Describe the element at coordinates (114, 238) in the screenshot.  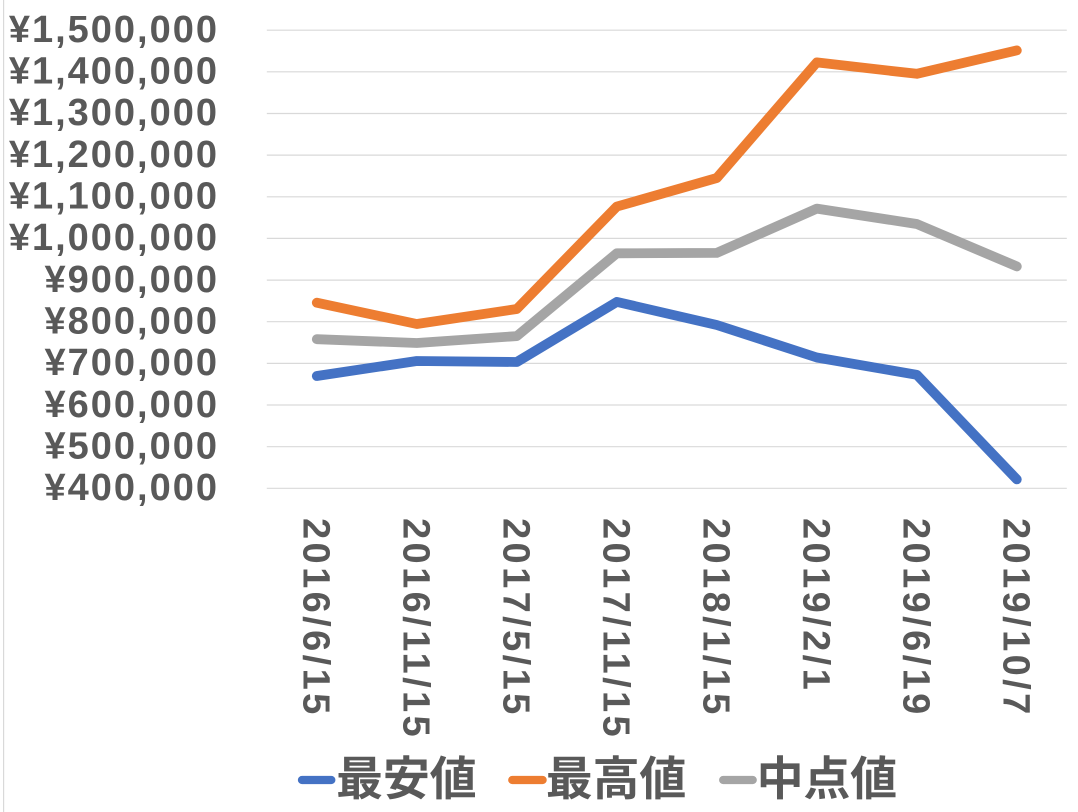
I see `svg-text: ¥1,000,000` at that location.